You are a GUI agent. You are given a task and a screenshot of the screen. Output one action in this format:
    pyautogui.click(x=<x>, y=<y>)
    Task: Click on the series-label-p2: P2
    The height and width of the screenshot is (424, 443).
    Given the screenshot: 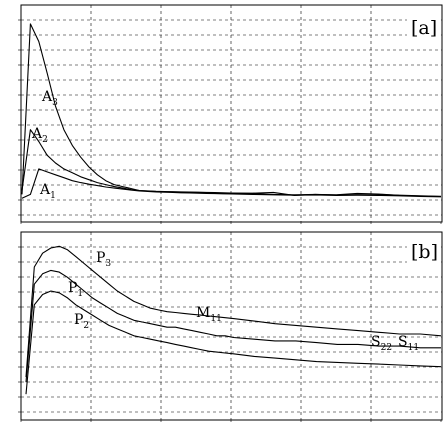 What is the action you would take?
    pyautogui.click(x=81, y=321)
    